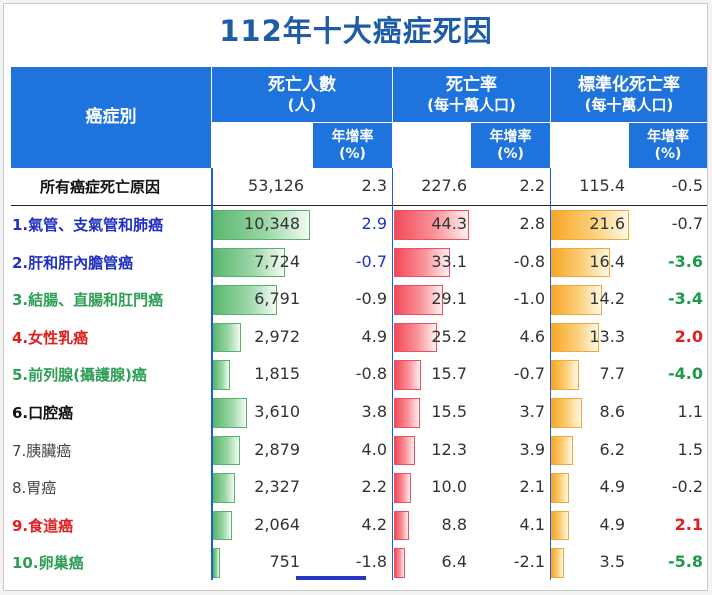 The height and width of the screenshot is (595, 712). Describe the element at coordinates (612, 449) in the screenshot. I see `row-std-rate: 6.2` at that location.